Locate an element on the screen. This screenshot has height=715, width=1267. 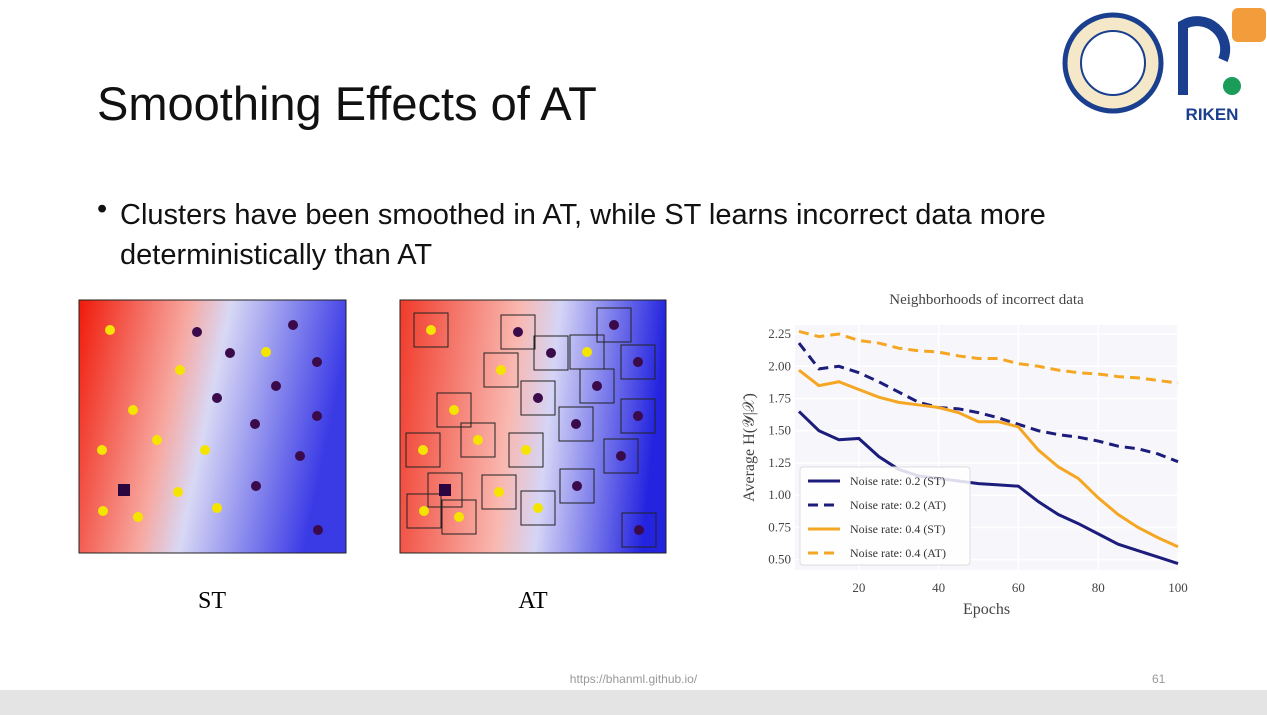
st-heatmap is located at coordinates (212, 426).